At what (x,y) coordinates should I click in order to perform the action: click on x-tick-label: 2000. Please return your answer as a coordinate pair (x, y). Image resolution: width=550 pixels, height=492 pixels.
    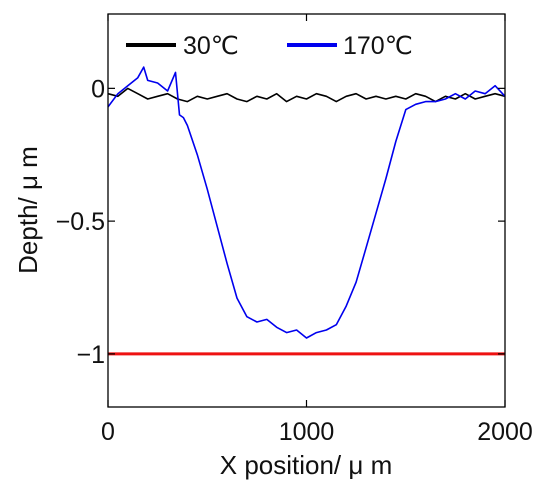
    Looking at the image, I should click on (505, 432).